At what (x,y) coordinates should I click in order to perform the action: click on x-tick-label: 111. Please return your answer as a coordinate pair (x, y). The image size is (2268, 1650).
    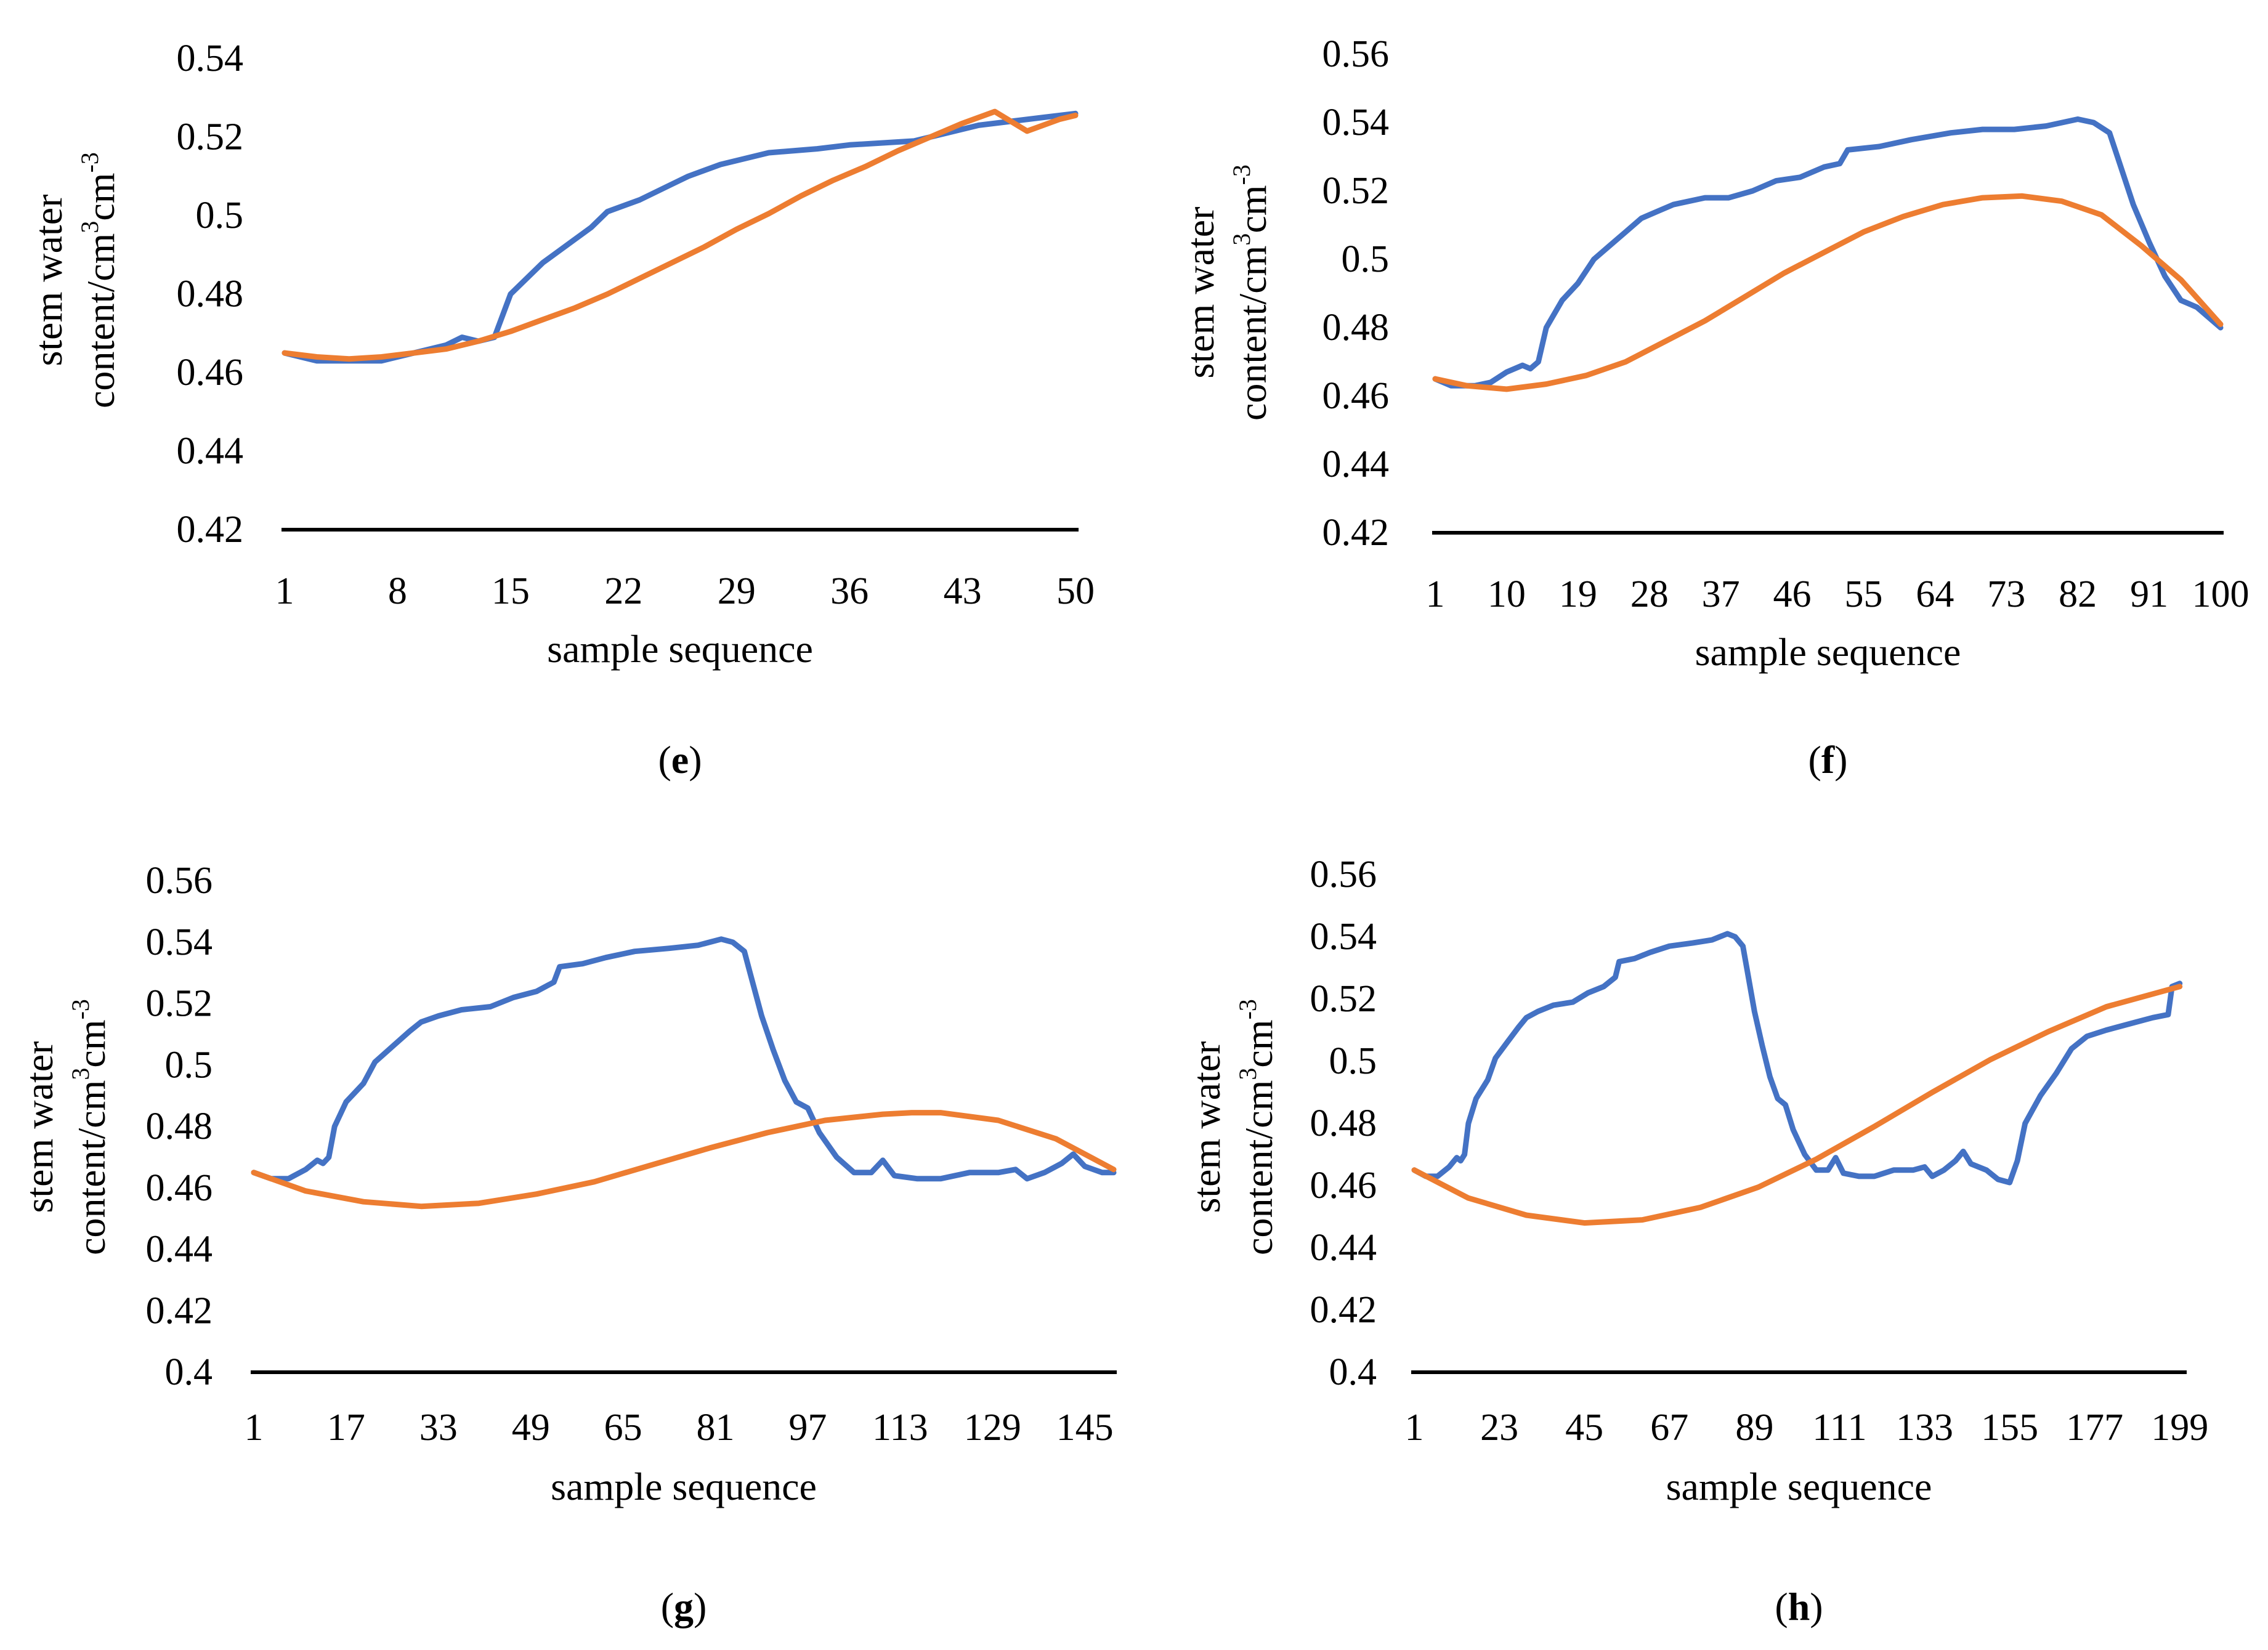
    Looking at the image, I should click on (1839, 1428).